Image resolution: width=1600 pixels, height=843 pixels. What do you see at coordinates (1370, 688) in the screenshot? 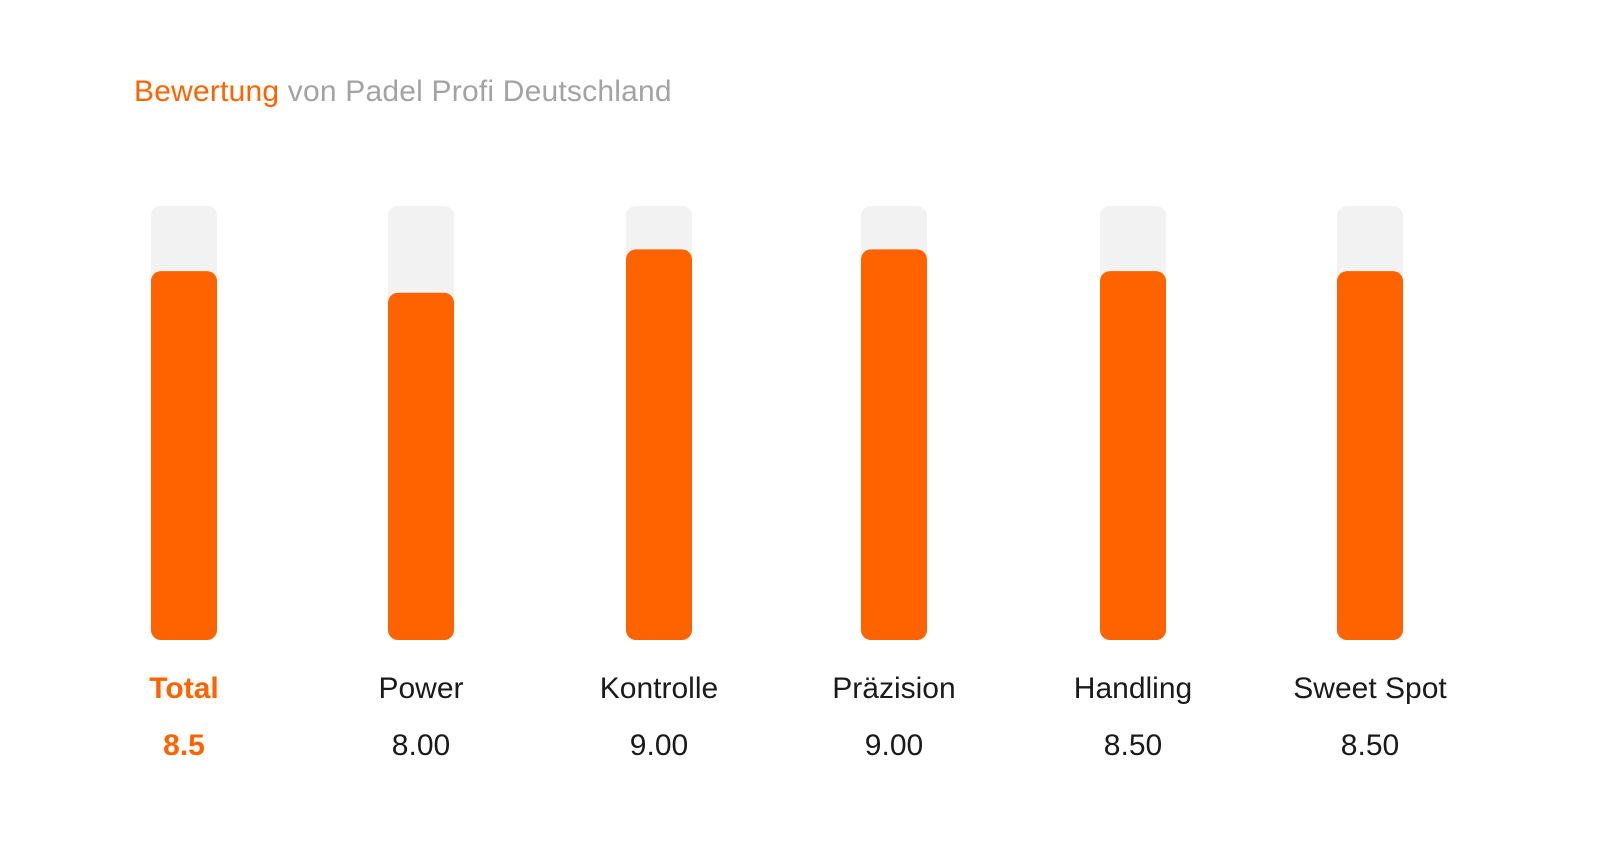
I see `category-label: Sweet Spot` at bounding box center [1370, 688].